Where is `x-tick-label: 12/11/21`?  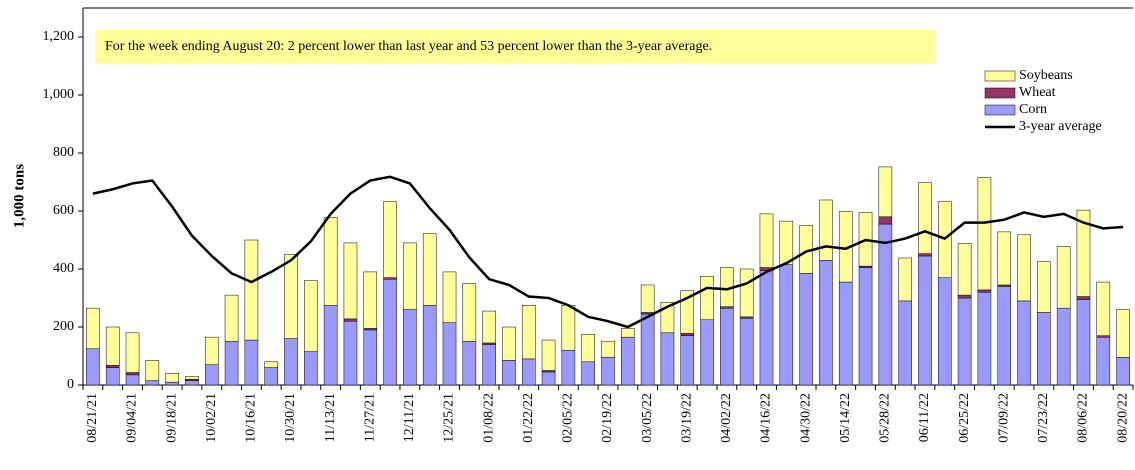
x-tick-label: 12/11/21 is located at coordinates (409, 417).